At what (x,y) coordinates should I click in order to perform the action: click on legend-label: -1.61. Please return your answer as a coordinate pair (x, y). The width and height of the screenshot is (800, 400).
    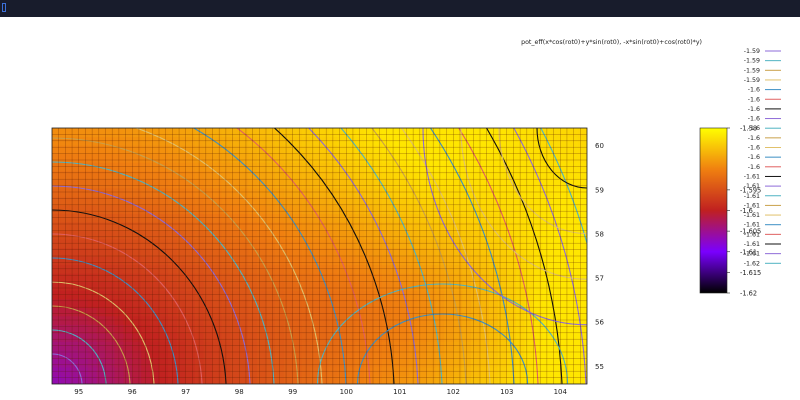
    Looking at the image, I should click on (752, 196).